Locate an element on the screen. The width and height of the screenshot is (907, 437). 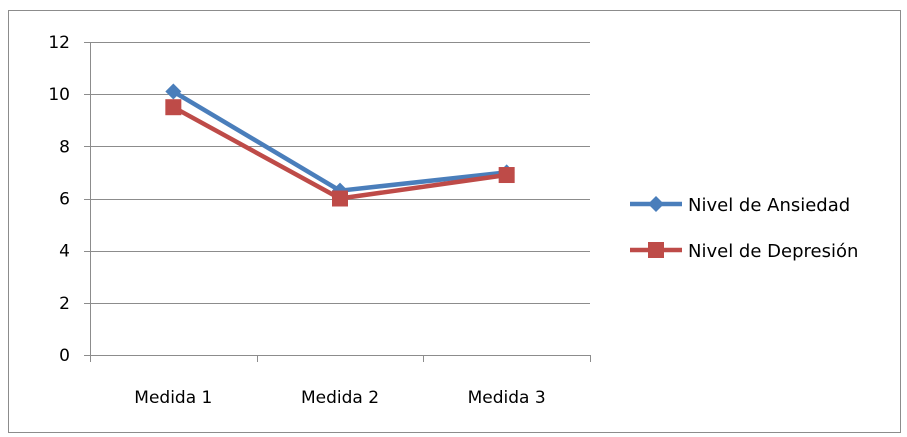
y-tick-label: 4 is located at coordinates (64, 252).